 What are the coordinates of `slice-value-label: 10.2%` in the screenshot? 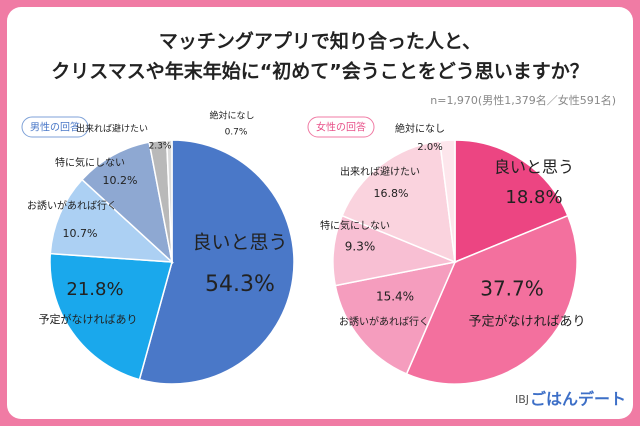 It's located at (120, 180).